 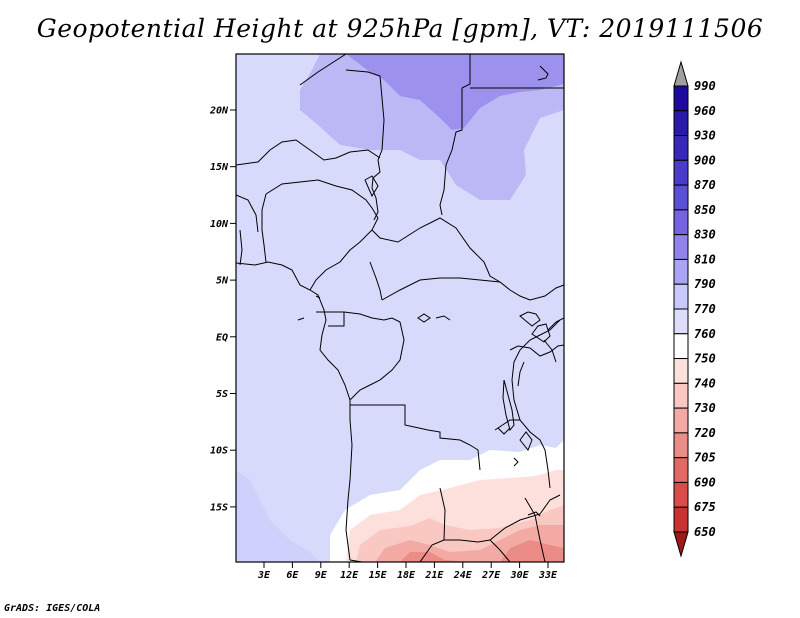 What do you see at coordinates (705, 284) in the screenshot?
I see `colorbar-label: 790` at bounding box center [705, 284].